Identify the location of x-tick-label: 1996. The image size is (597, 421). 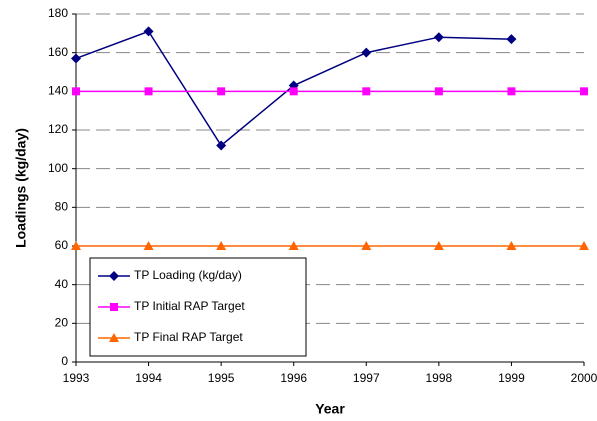
(293, 378).